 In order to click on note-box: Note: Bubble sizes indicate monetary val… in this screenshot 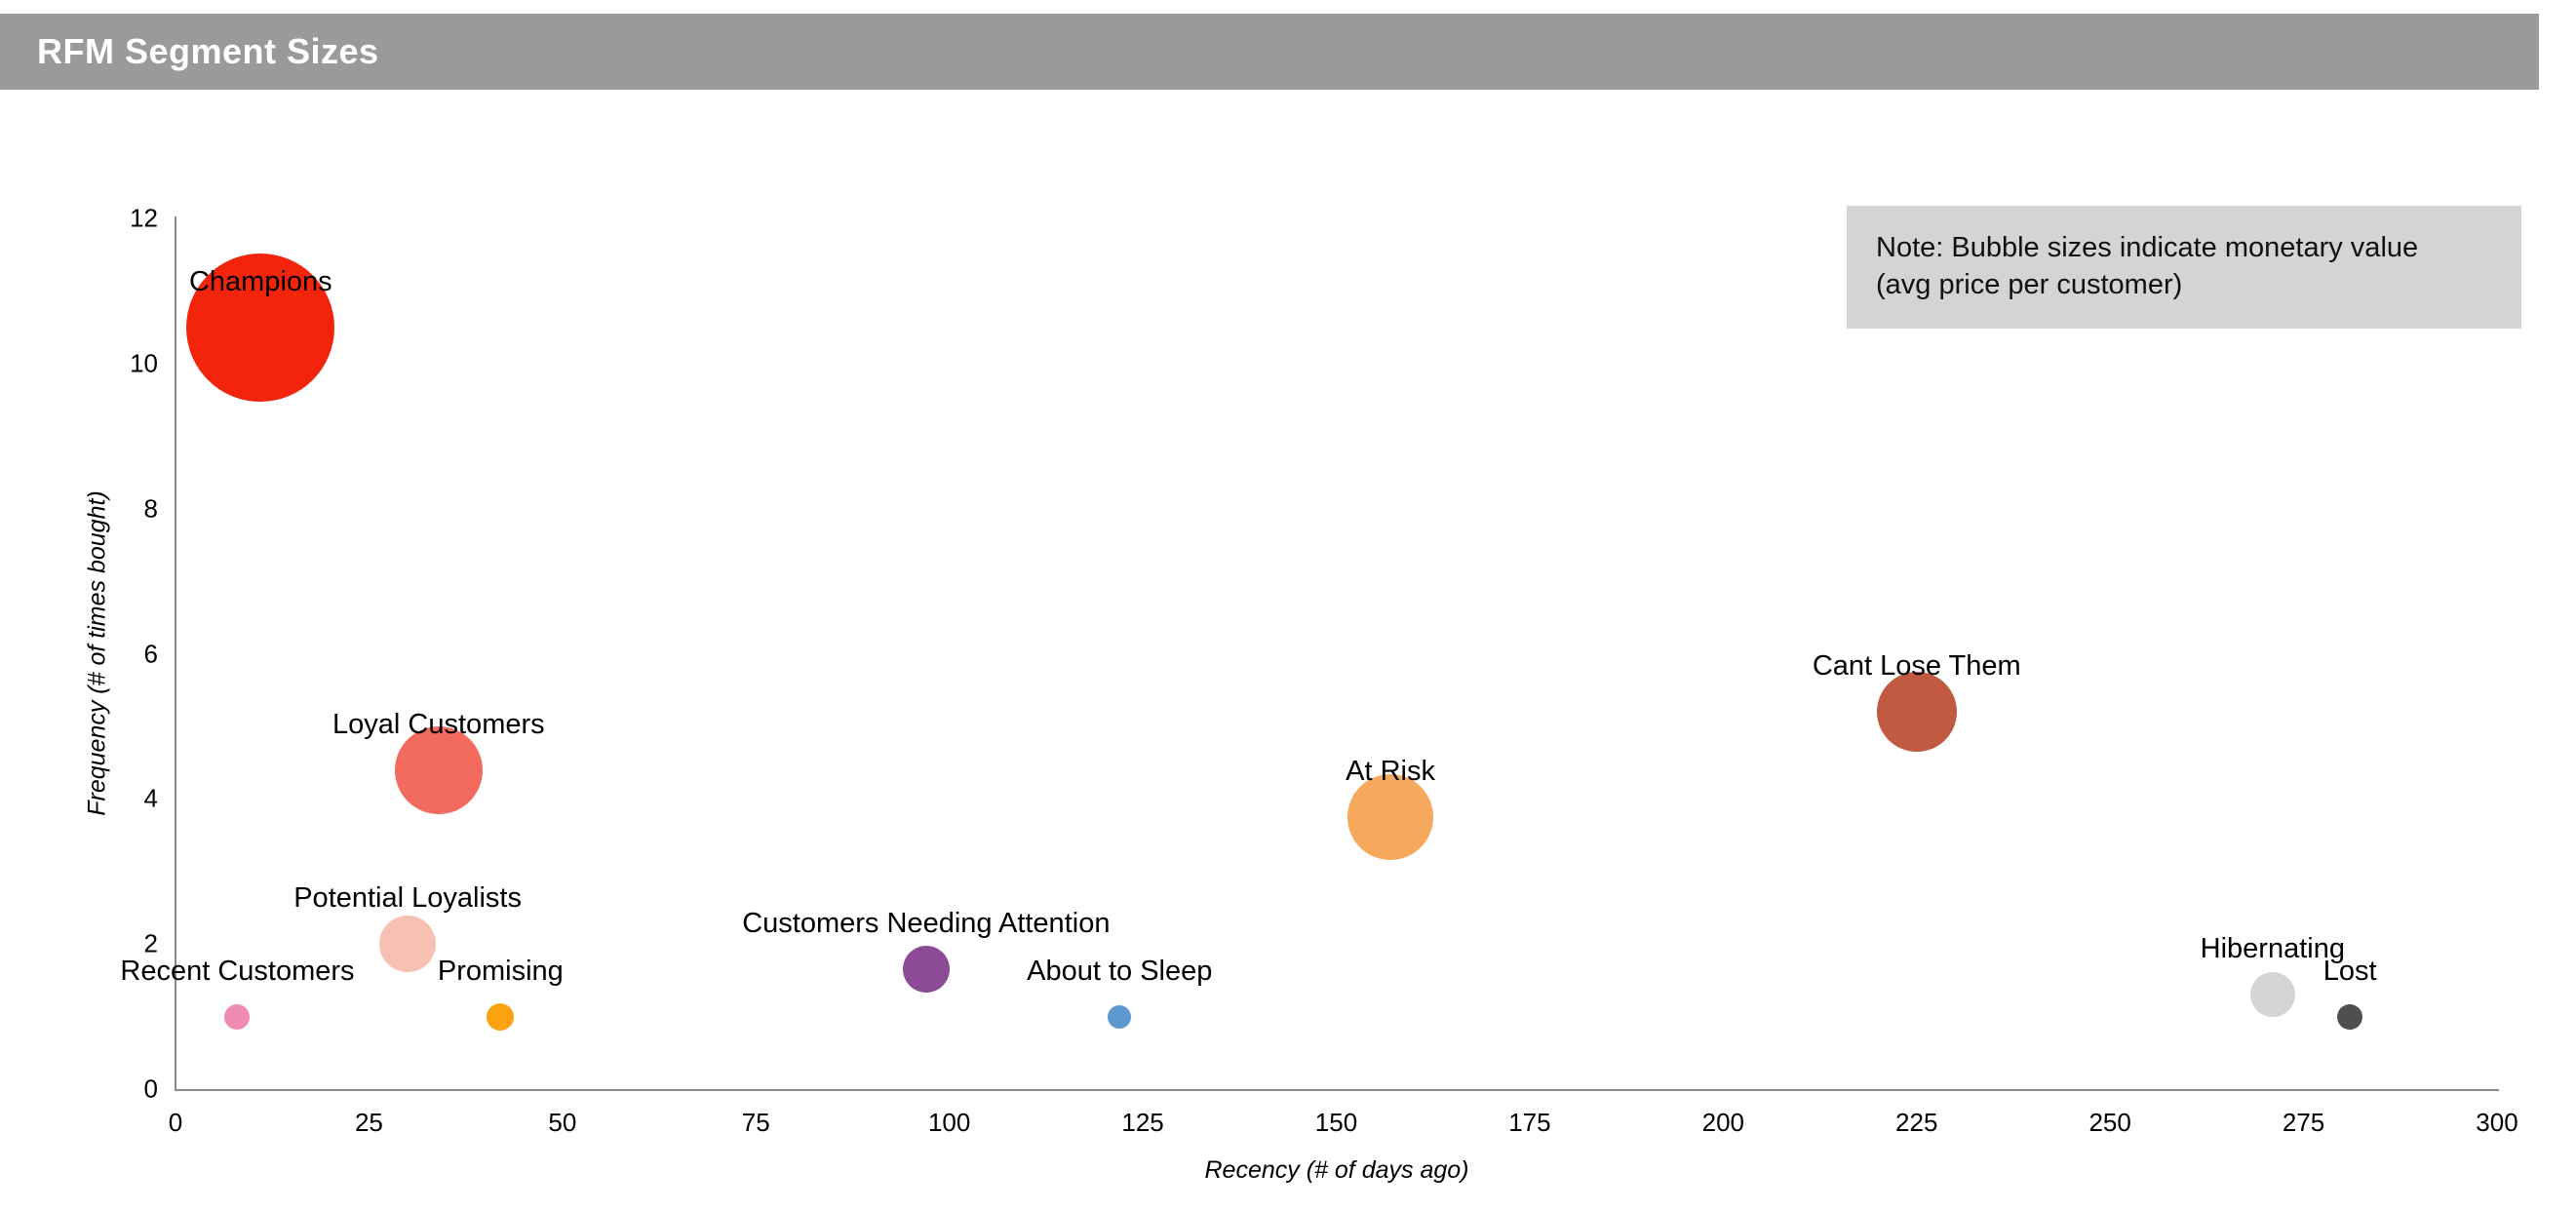, I will do `click(2184, 267)`.